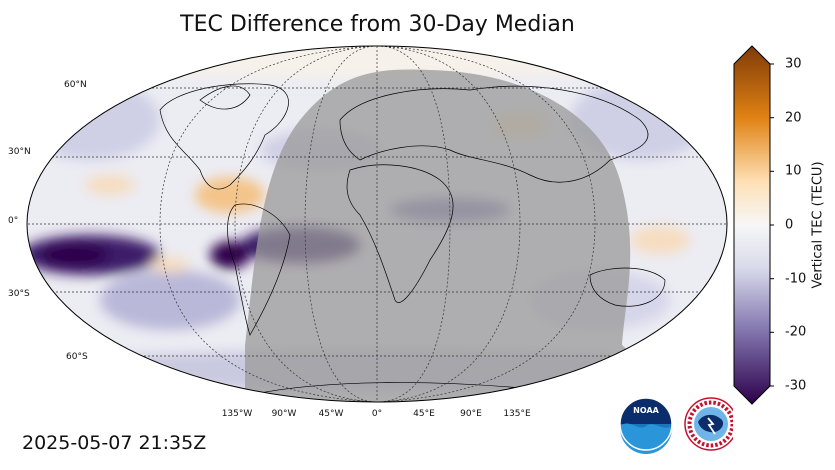  Describe the element at coordinates (796, 332) in the screenshot. I see `colorbar-tick-neg20: -20` at that location.